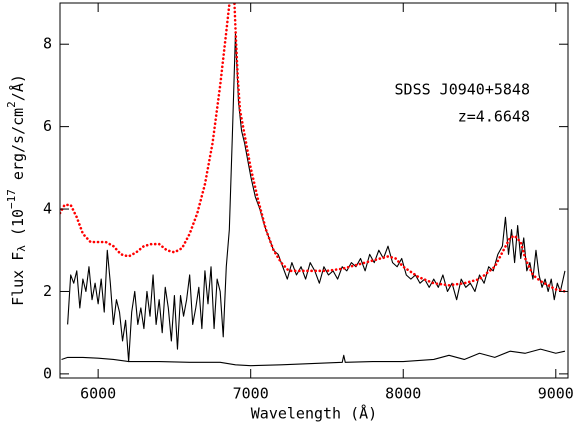 This screenshot has width=578, height=430. Describe the element at coordinates (17, 87) in the screenshot. I see `y-label-part: /Å)` at that location.